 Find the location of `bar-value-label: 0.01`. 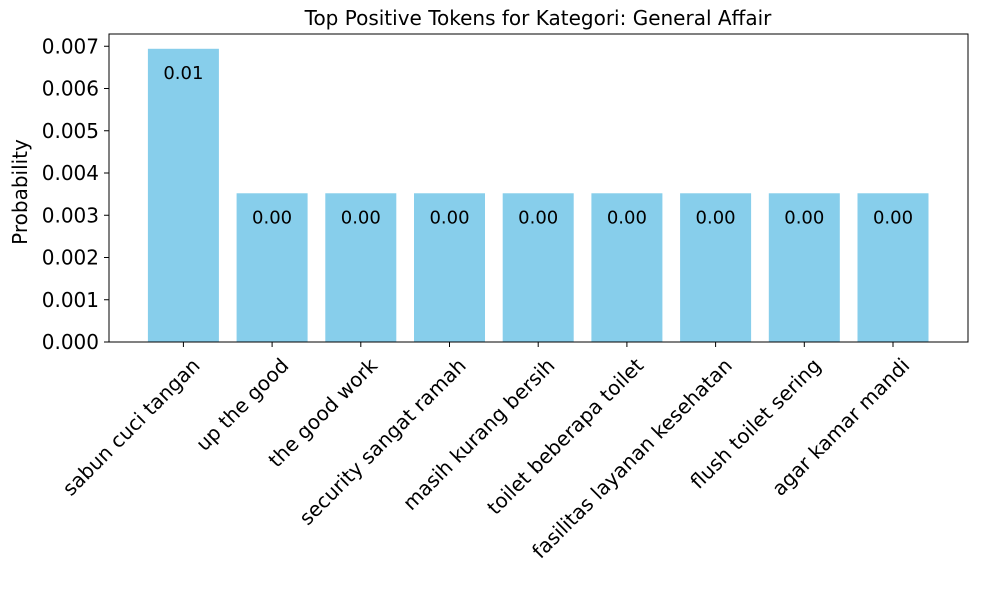

bar-value-label: 0.01 is located at coordinates (183, 73).